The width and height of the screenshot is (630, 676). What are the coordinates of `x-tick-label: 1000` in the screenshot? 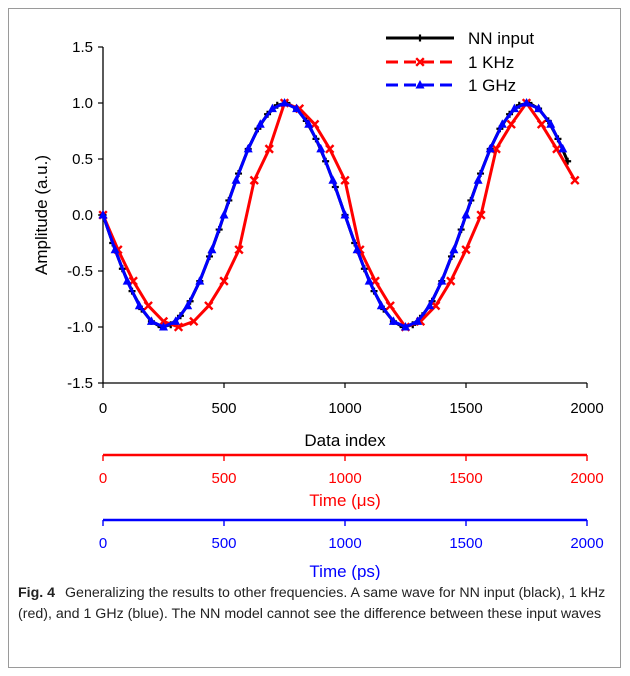 It's located at (344, 408).